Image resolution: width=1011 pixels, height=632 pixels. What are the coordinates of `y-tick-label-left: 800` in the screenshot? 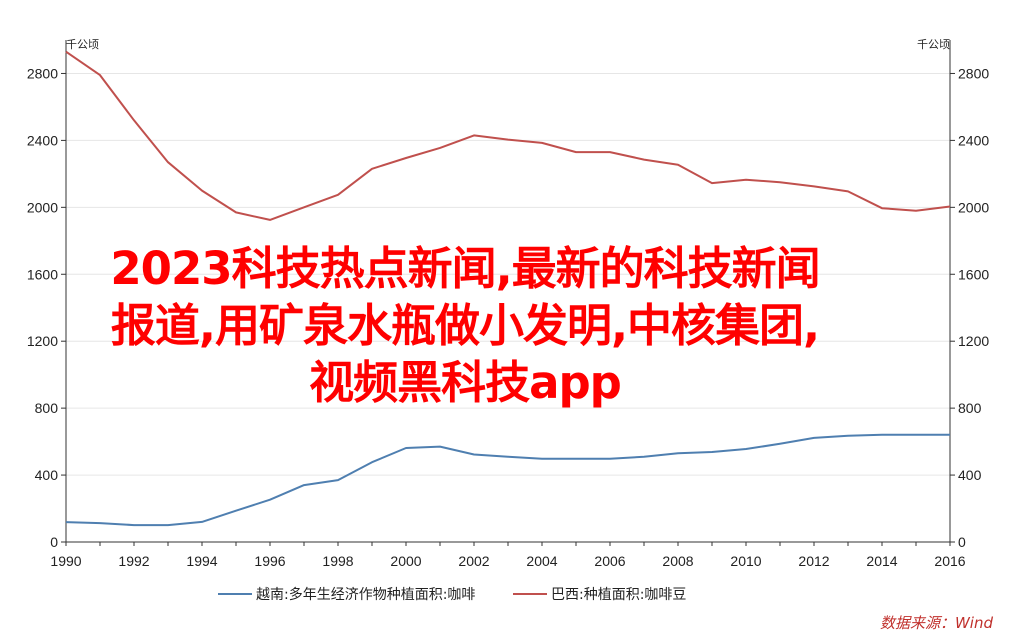 It's located at (47, 408).